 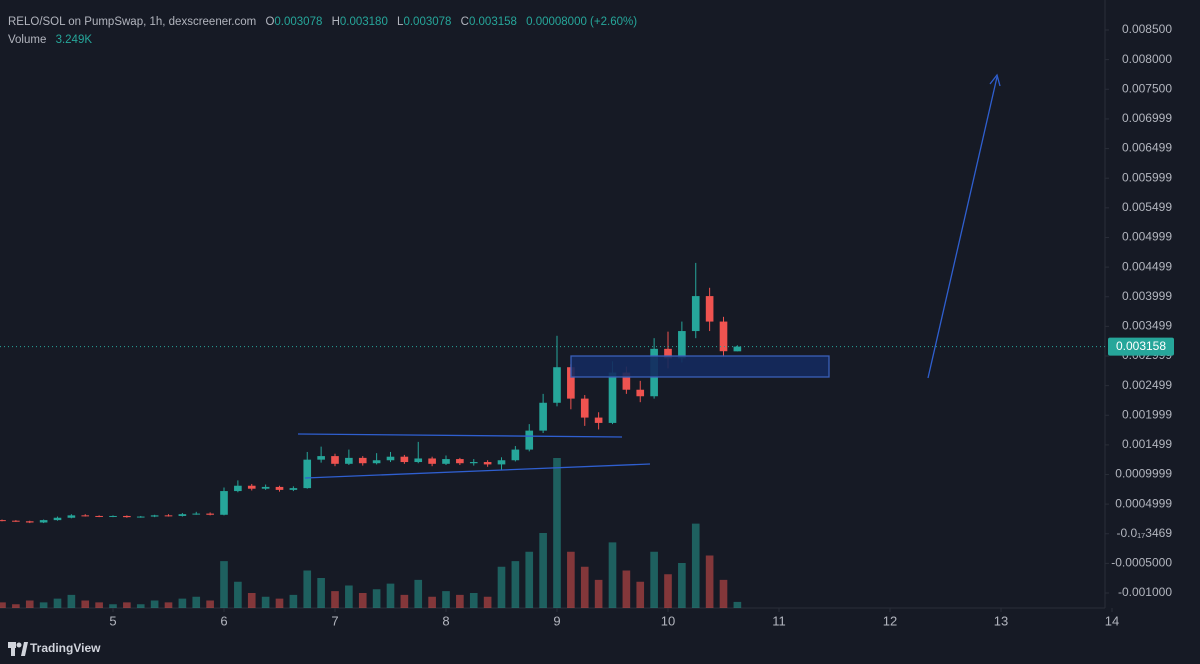 I want to click on y-tick-label: 0.007500, so click(x=1147, y=88).